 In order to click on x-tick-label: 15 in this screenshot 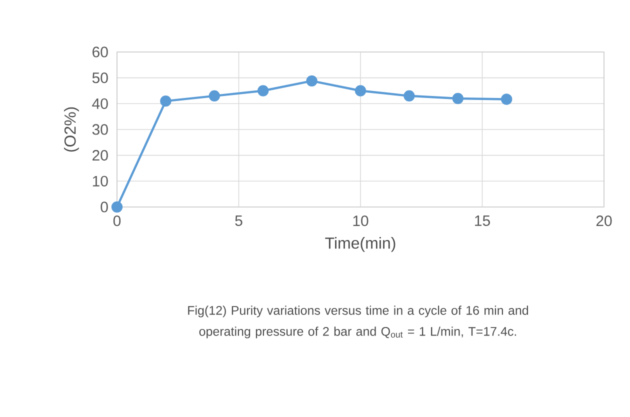, I will do `click(482, 221)`.